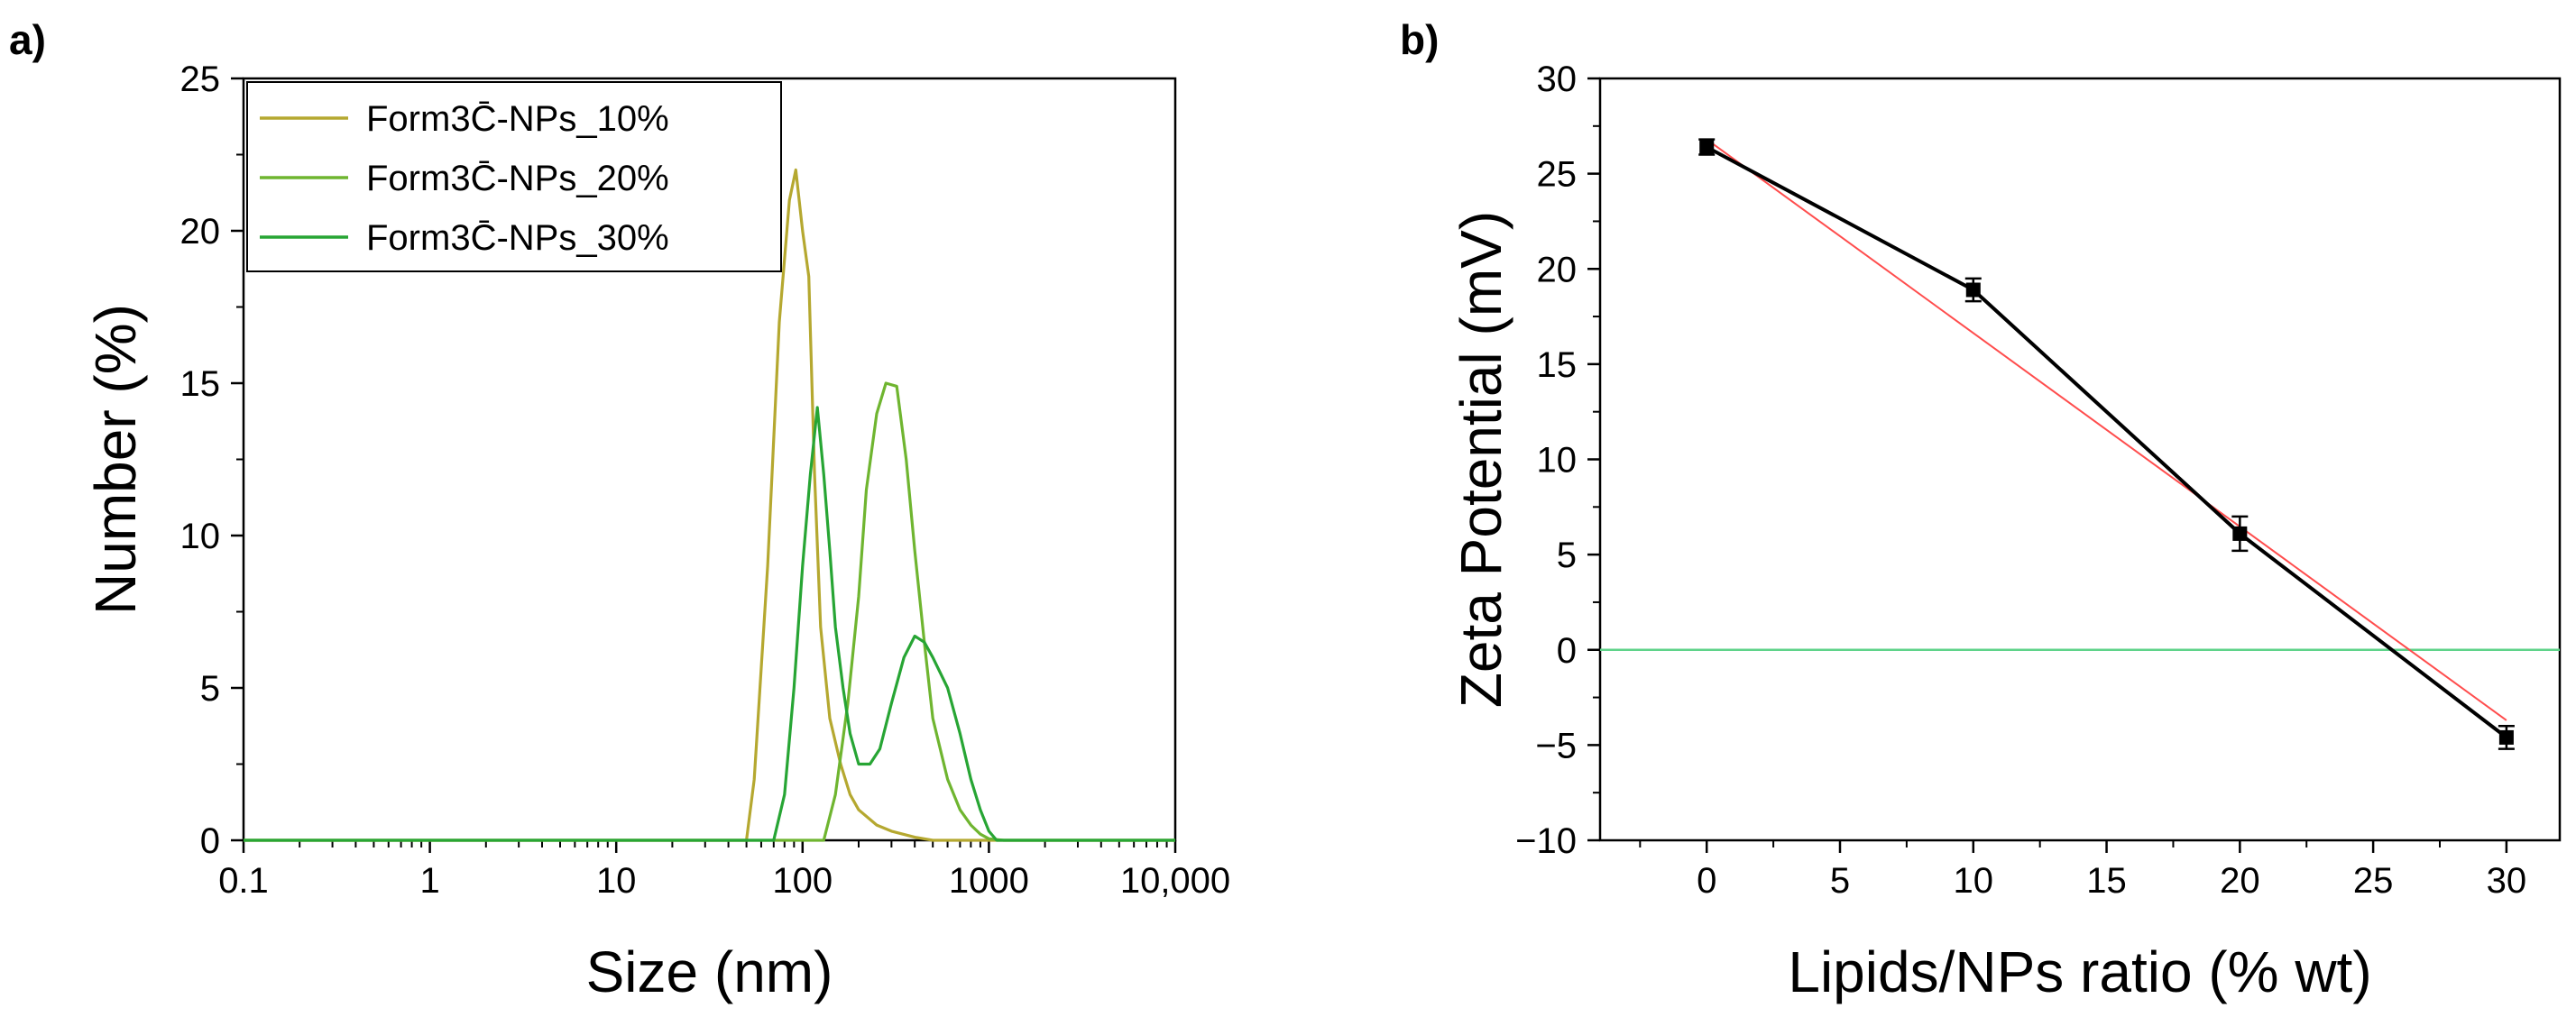 The height and width of the screenshot is (1017, 2576). I want to click on y-tick-label: 30, so click(1558, 79).